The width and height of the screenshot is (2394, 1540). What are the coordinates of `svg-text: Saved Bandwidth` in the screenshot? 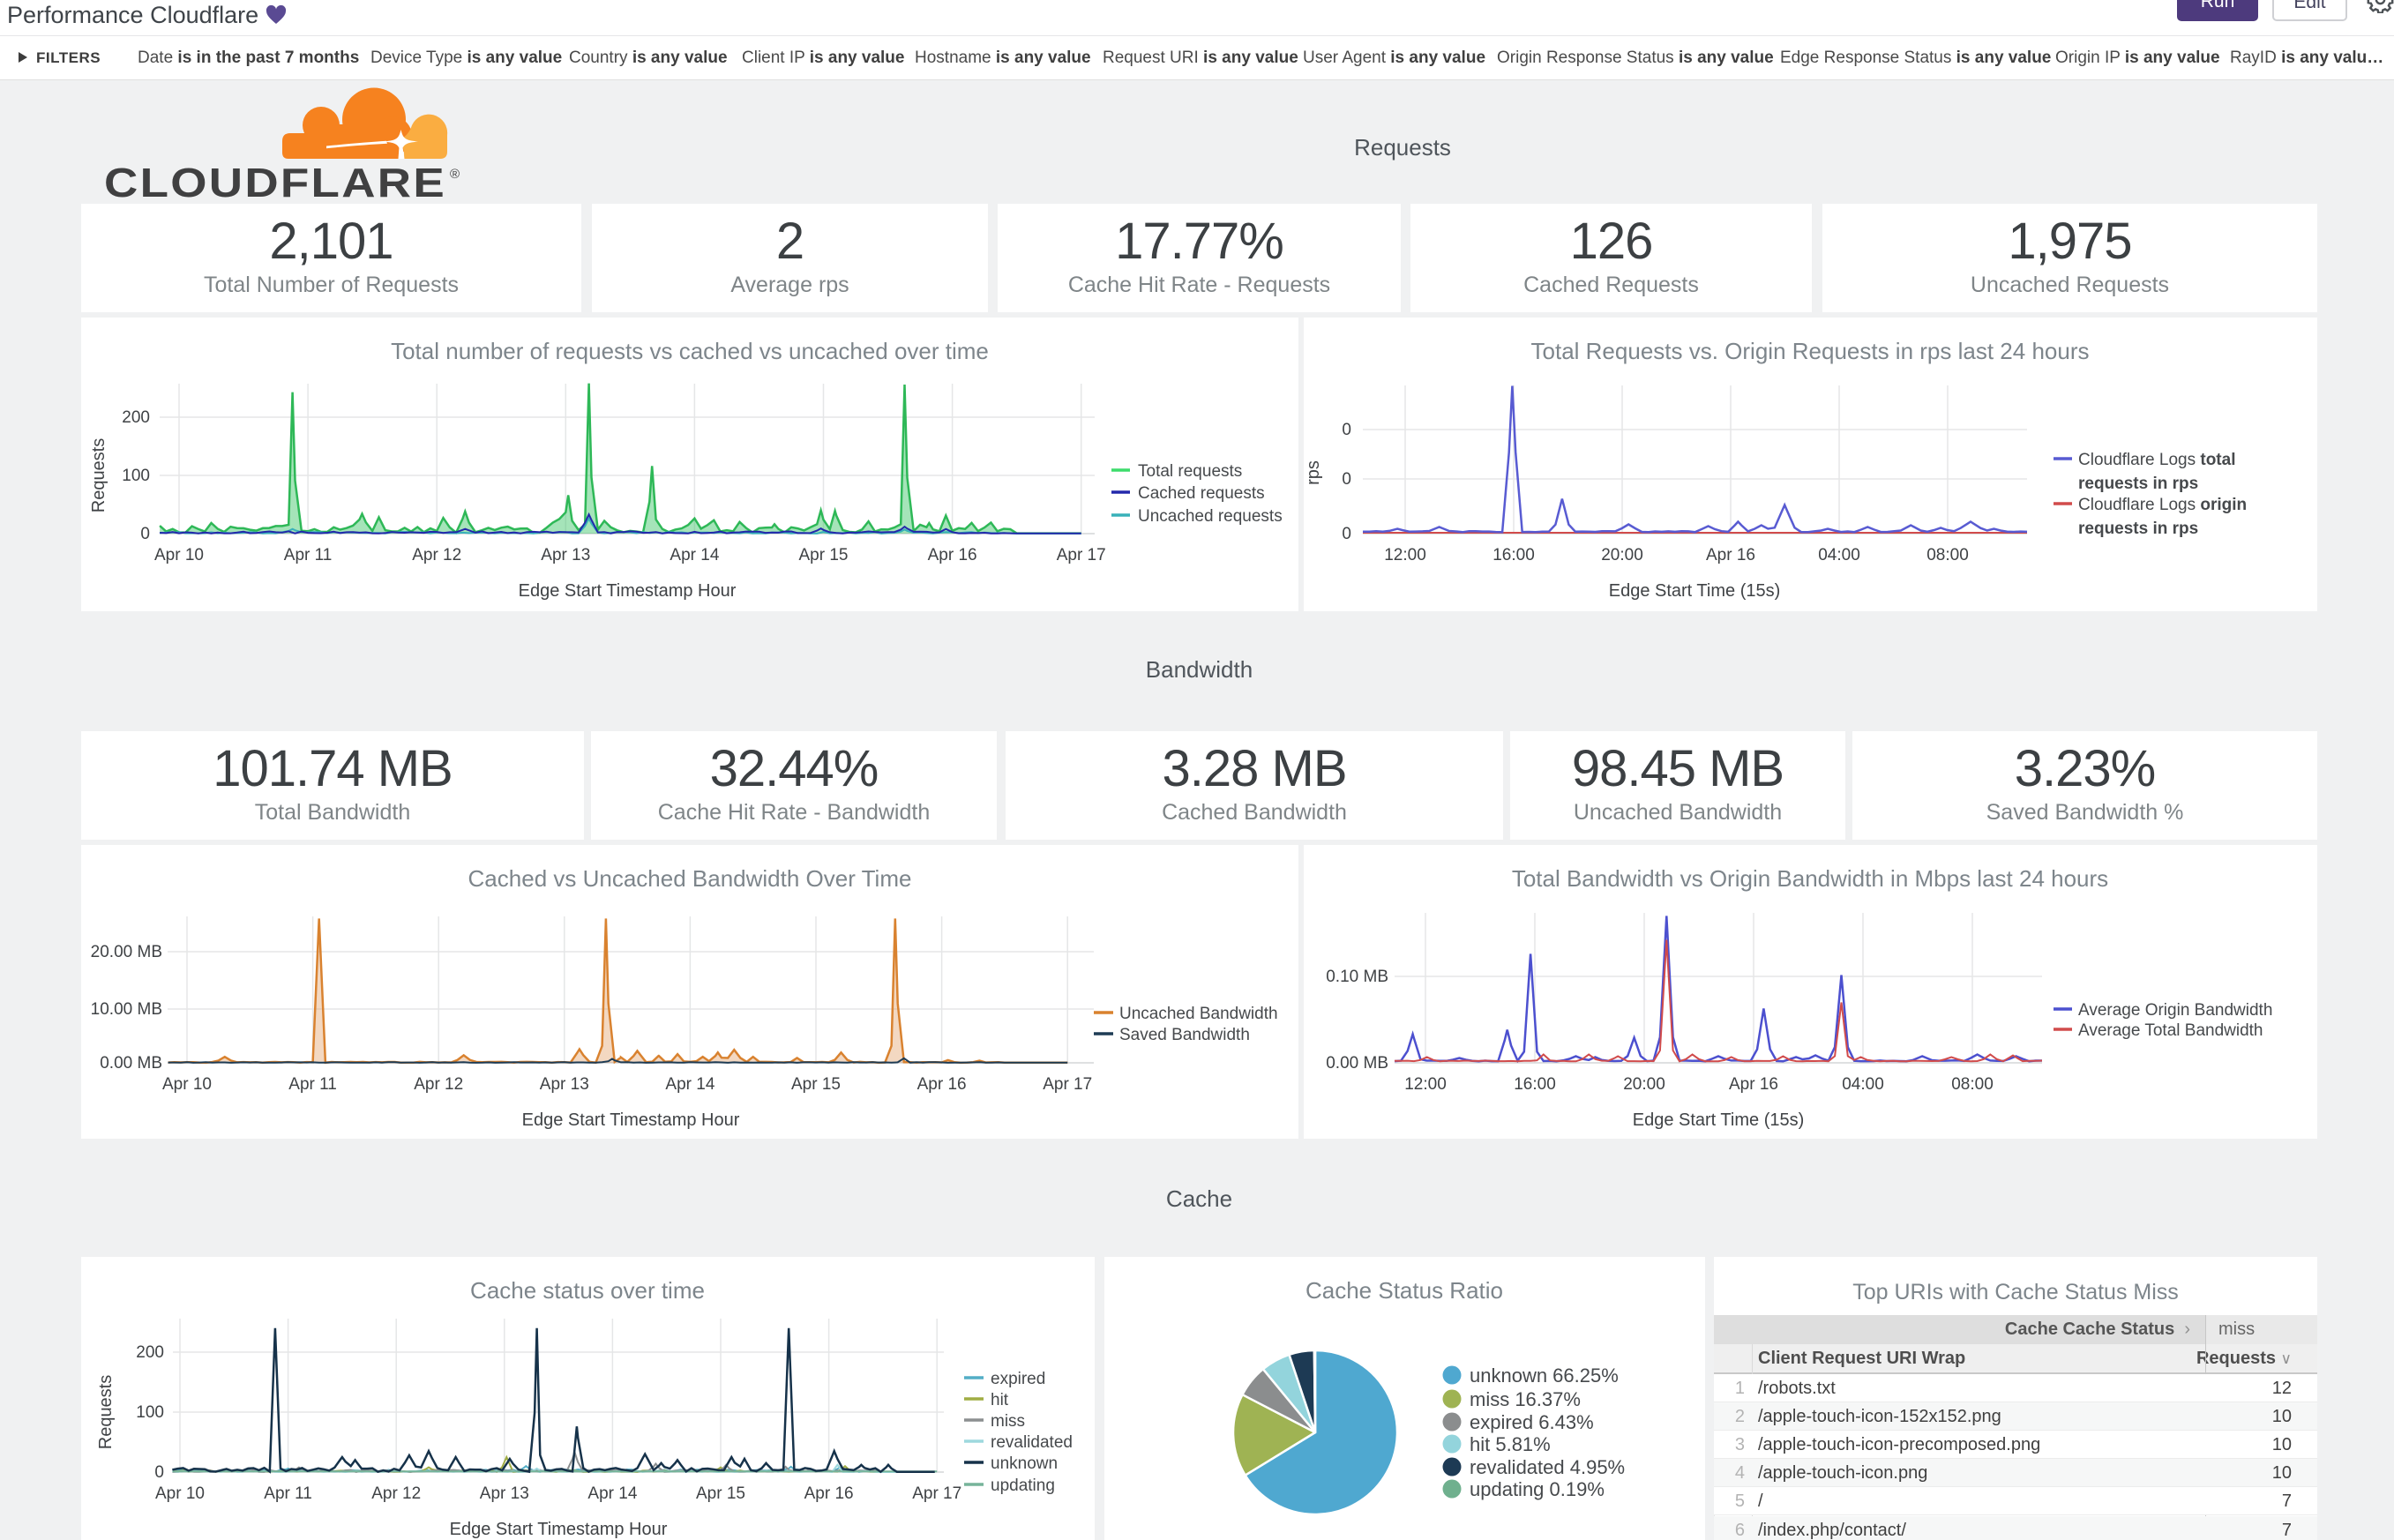 It's located at (1184, 1035).